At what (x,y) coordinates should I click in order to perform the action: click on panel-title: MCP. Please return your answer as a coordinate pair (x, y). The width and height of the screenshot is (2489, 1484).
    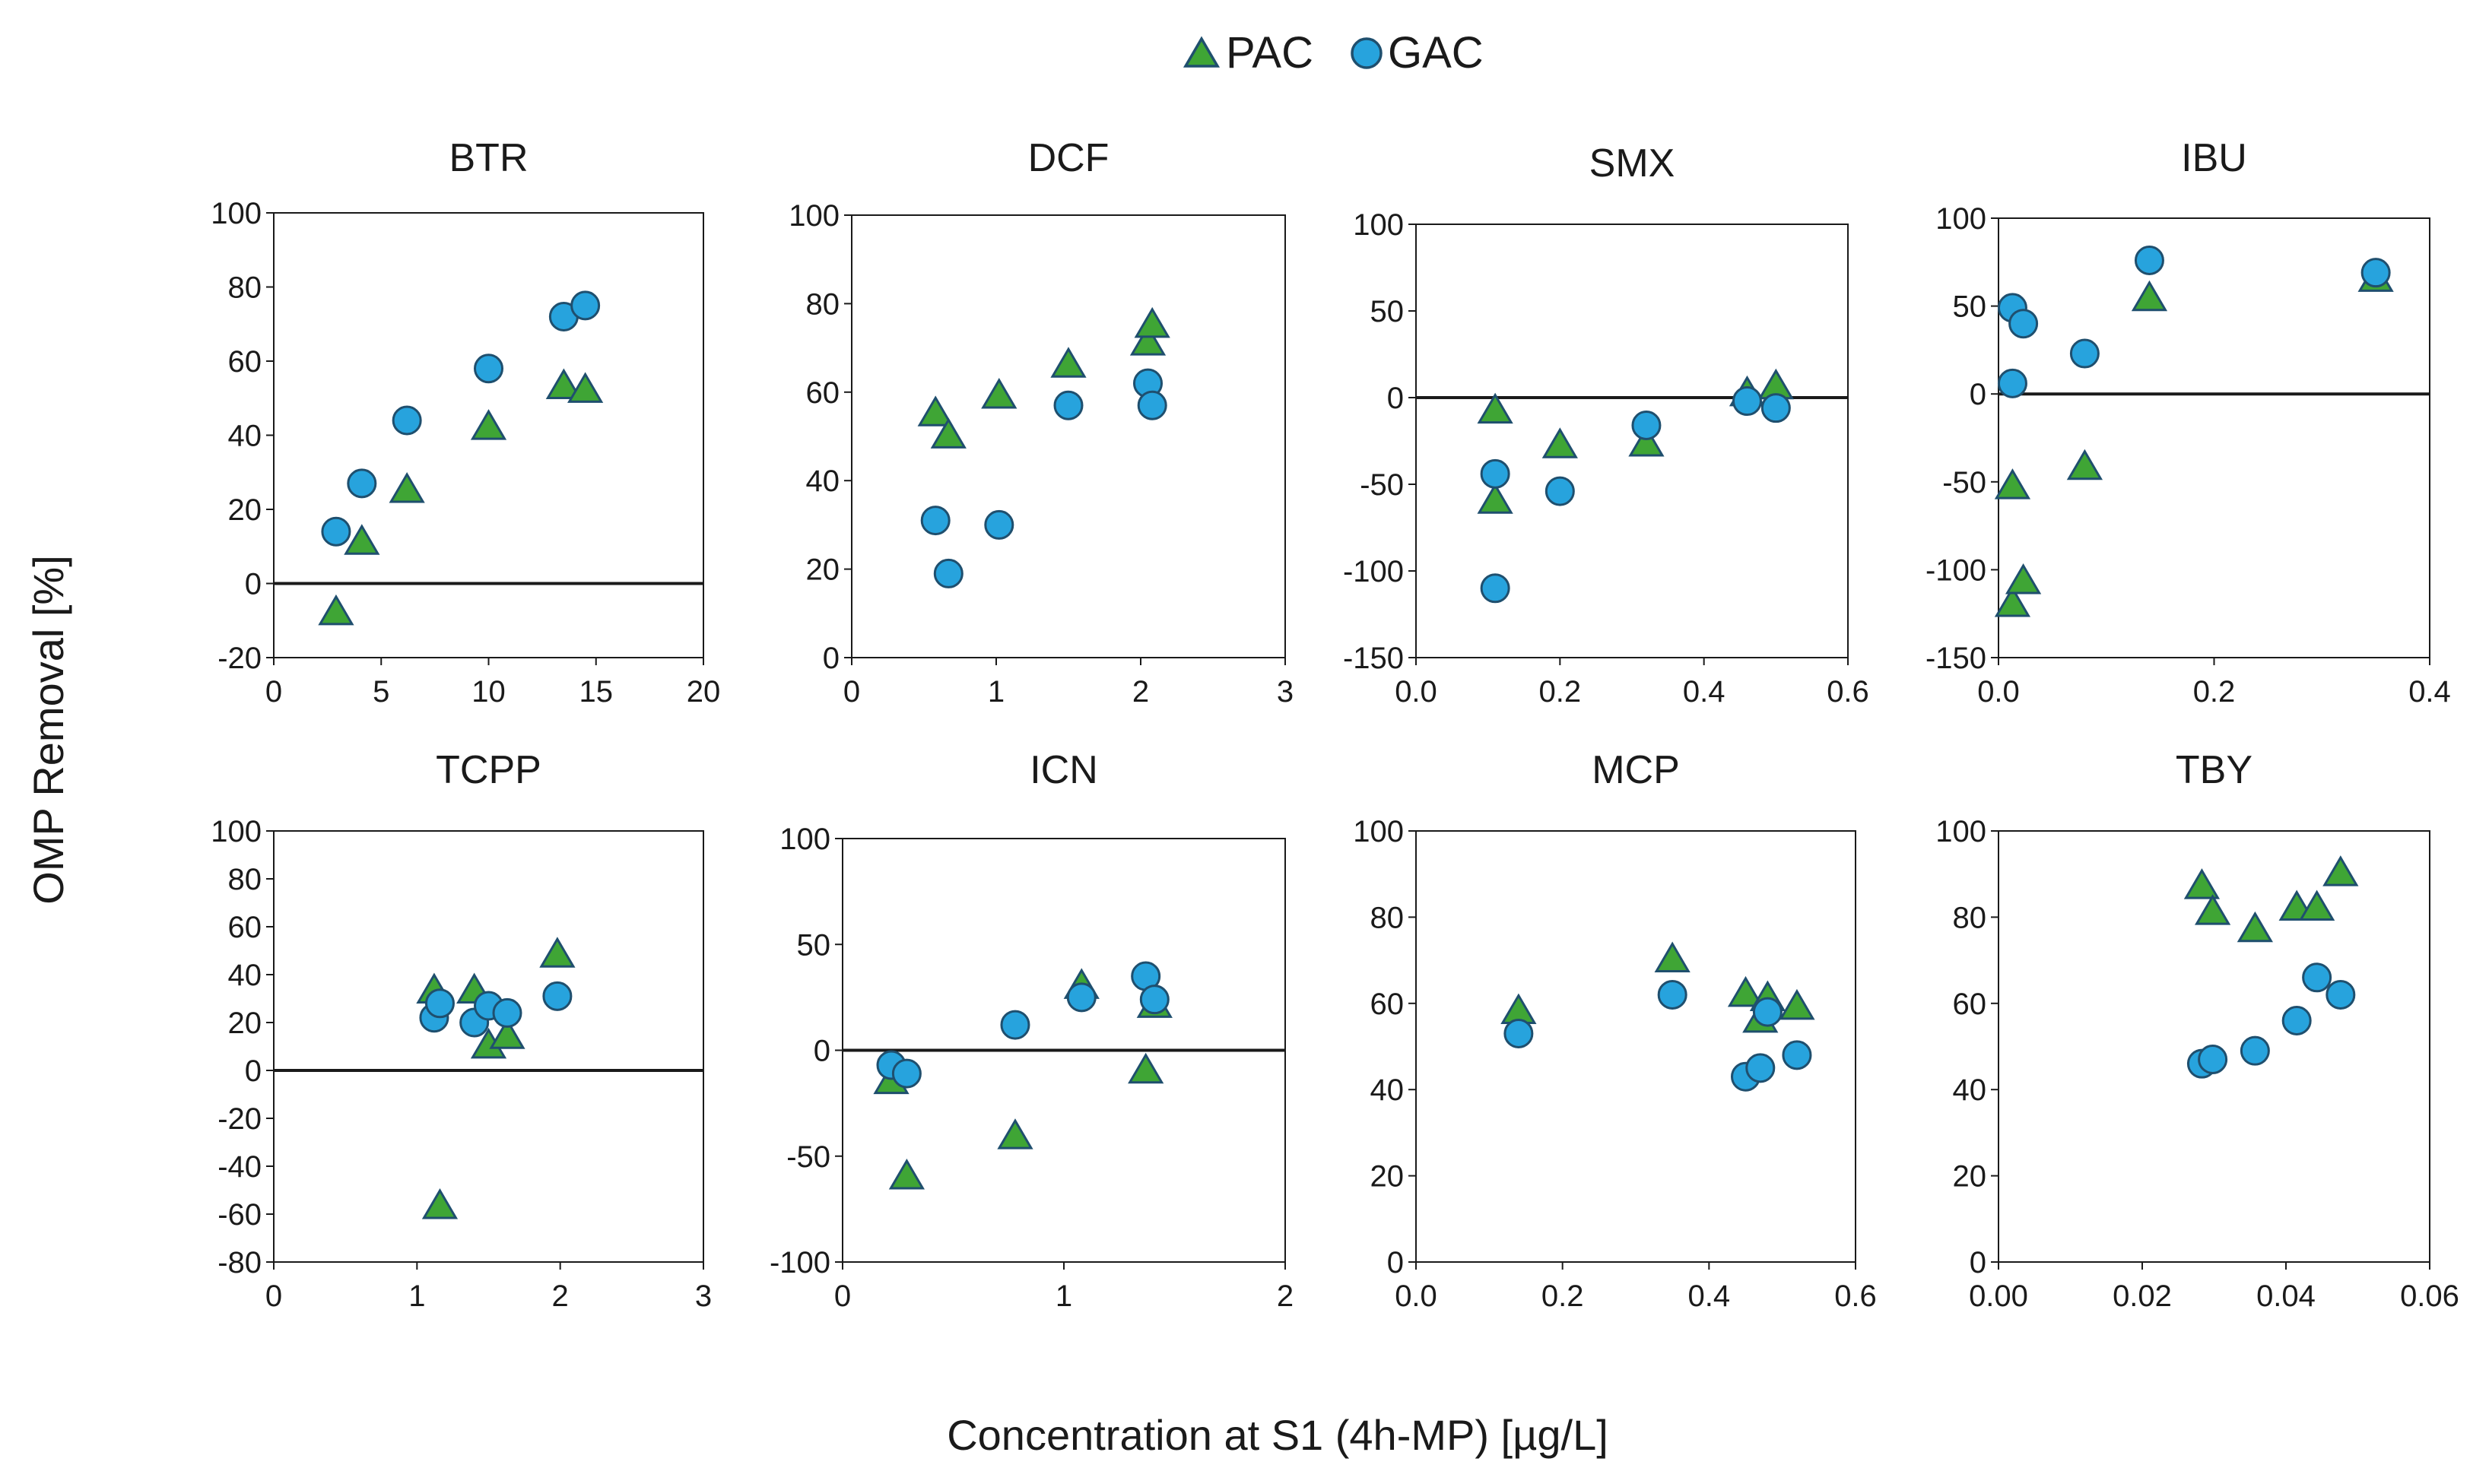
    Looking at the image, I should click on (1636, 770).